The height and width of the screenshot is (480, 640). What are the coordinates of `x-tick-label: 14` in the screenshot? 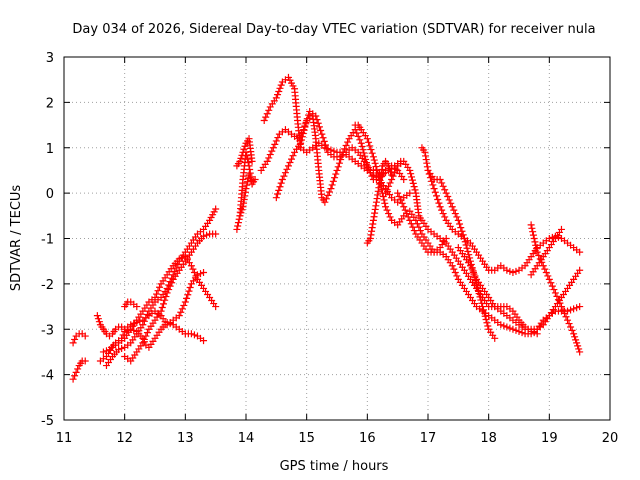 It's located at (246, 438).